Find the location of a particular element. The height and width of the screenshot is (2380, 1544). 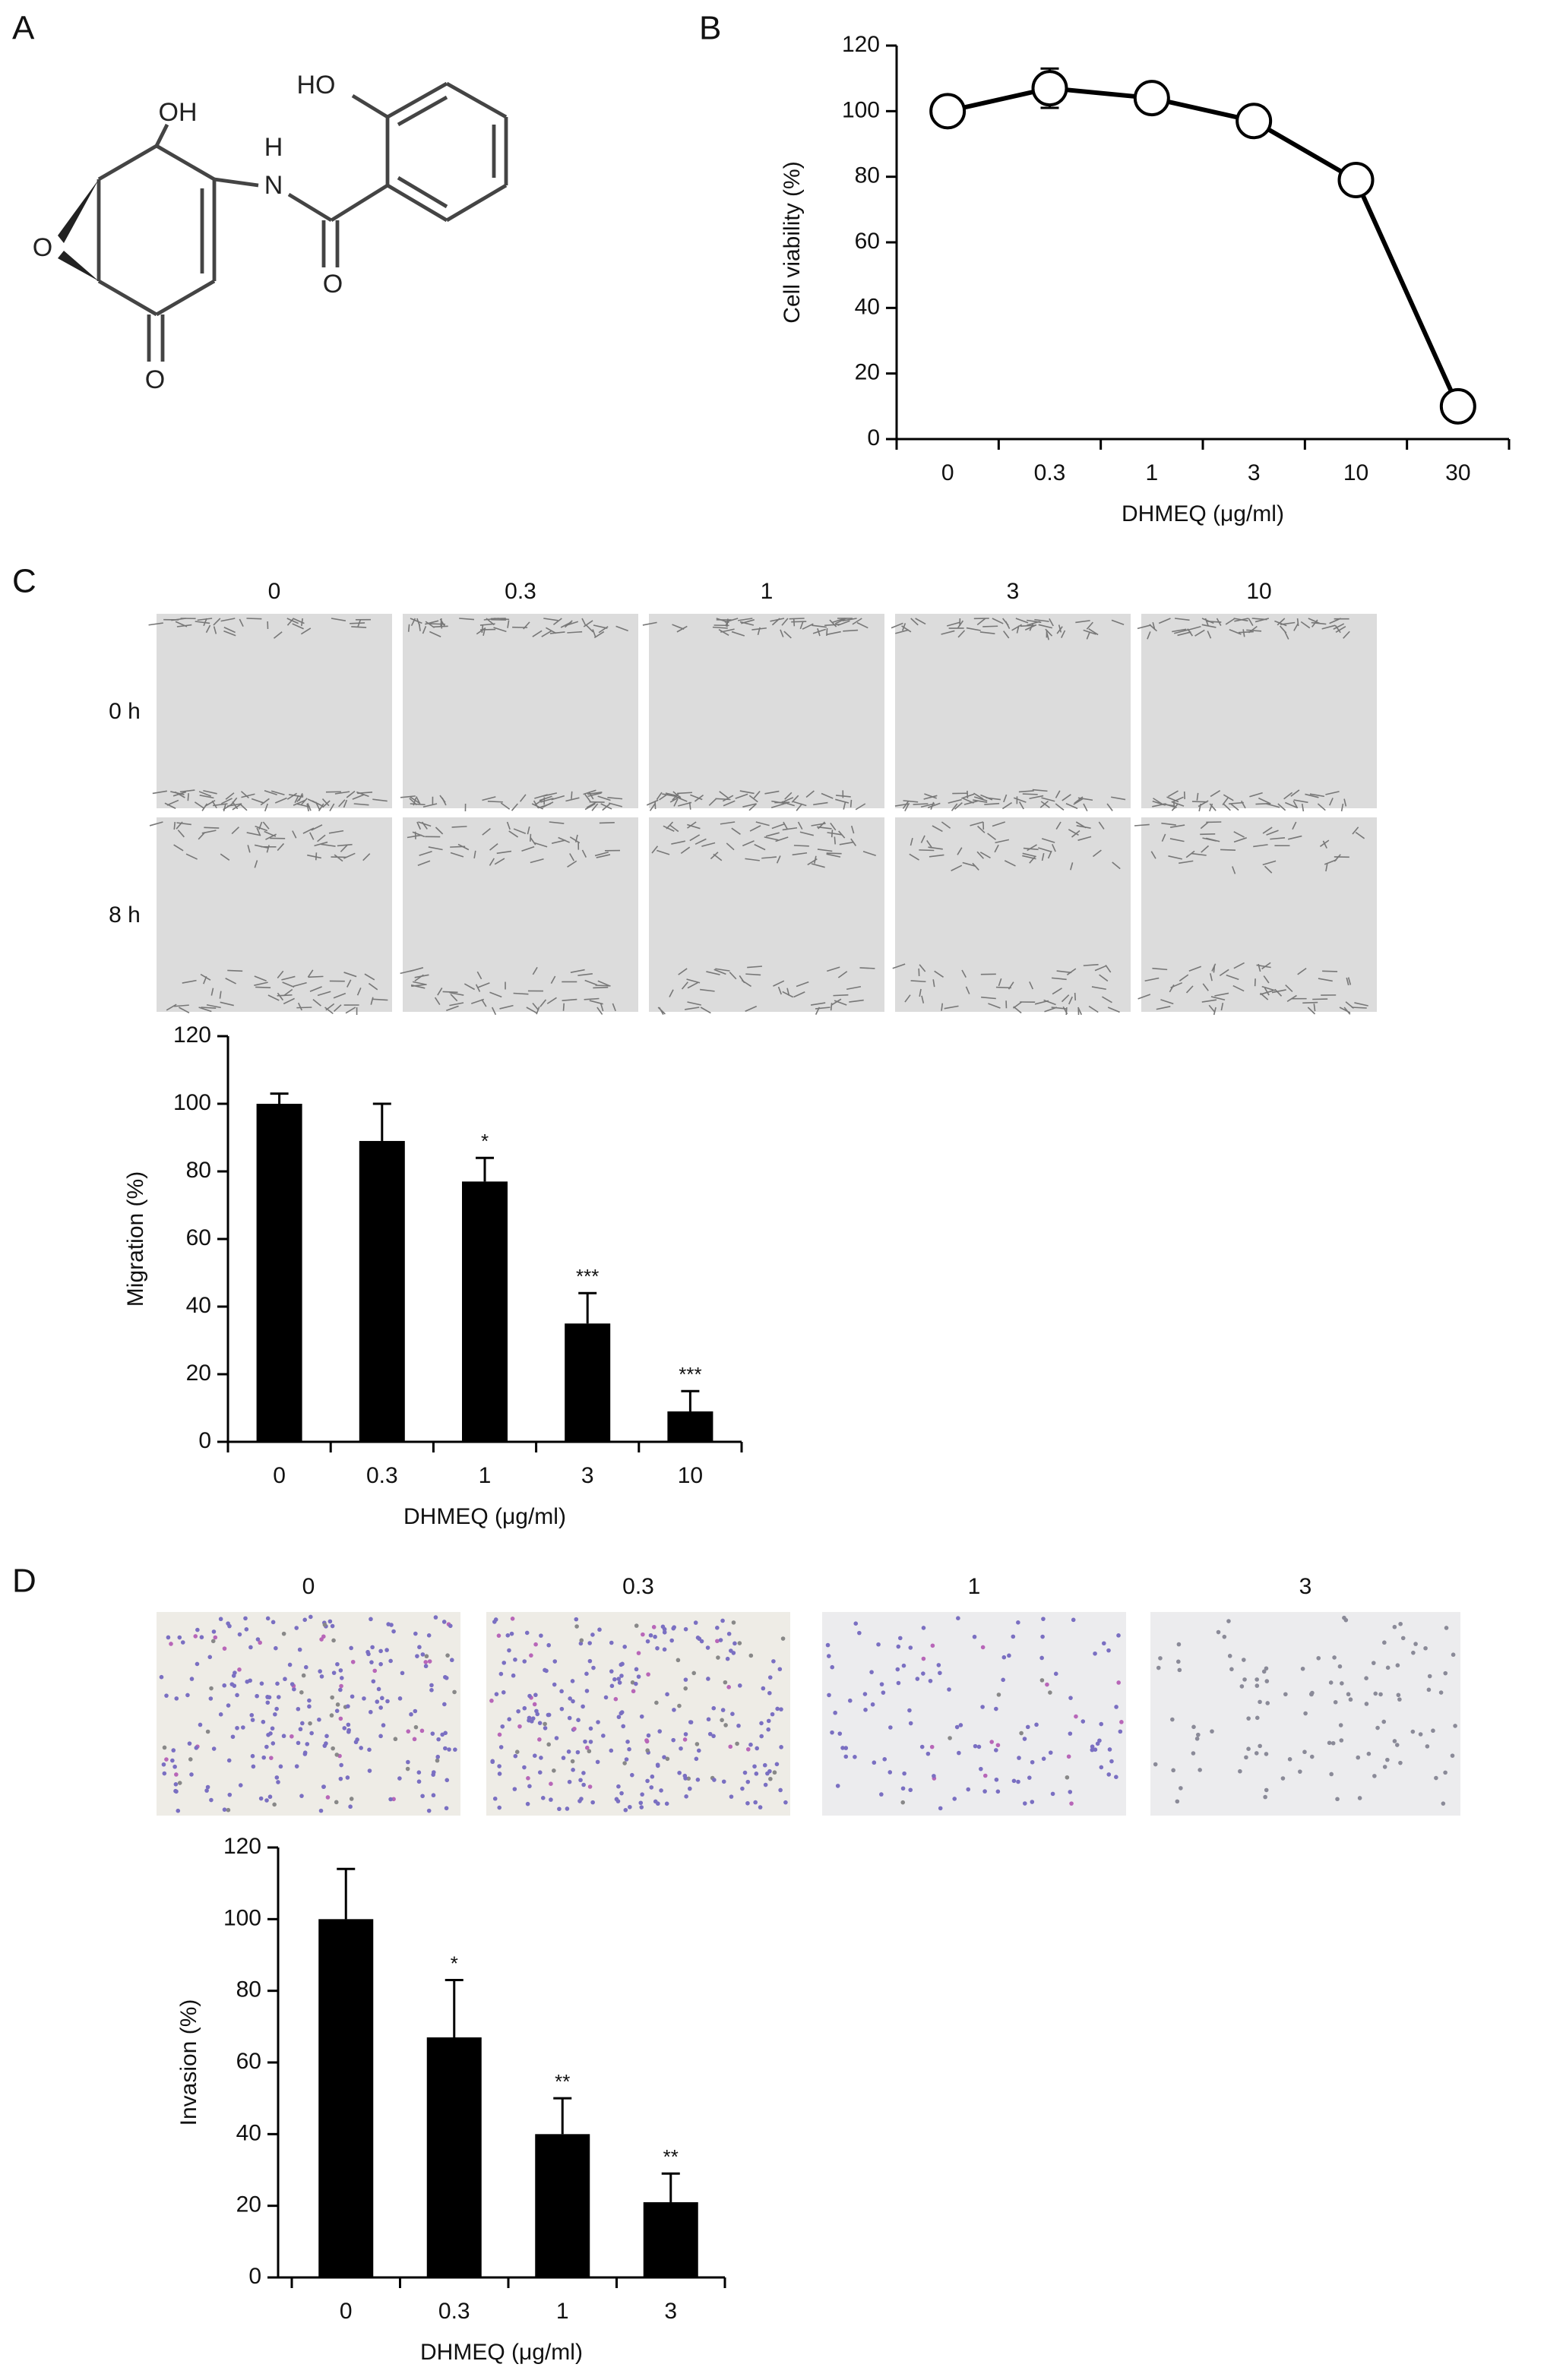

column-label: 0 is located at coordinates (308, 1586).